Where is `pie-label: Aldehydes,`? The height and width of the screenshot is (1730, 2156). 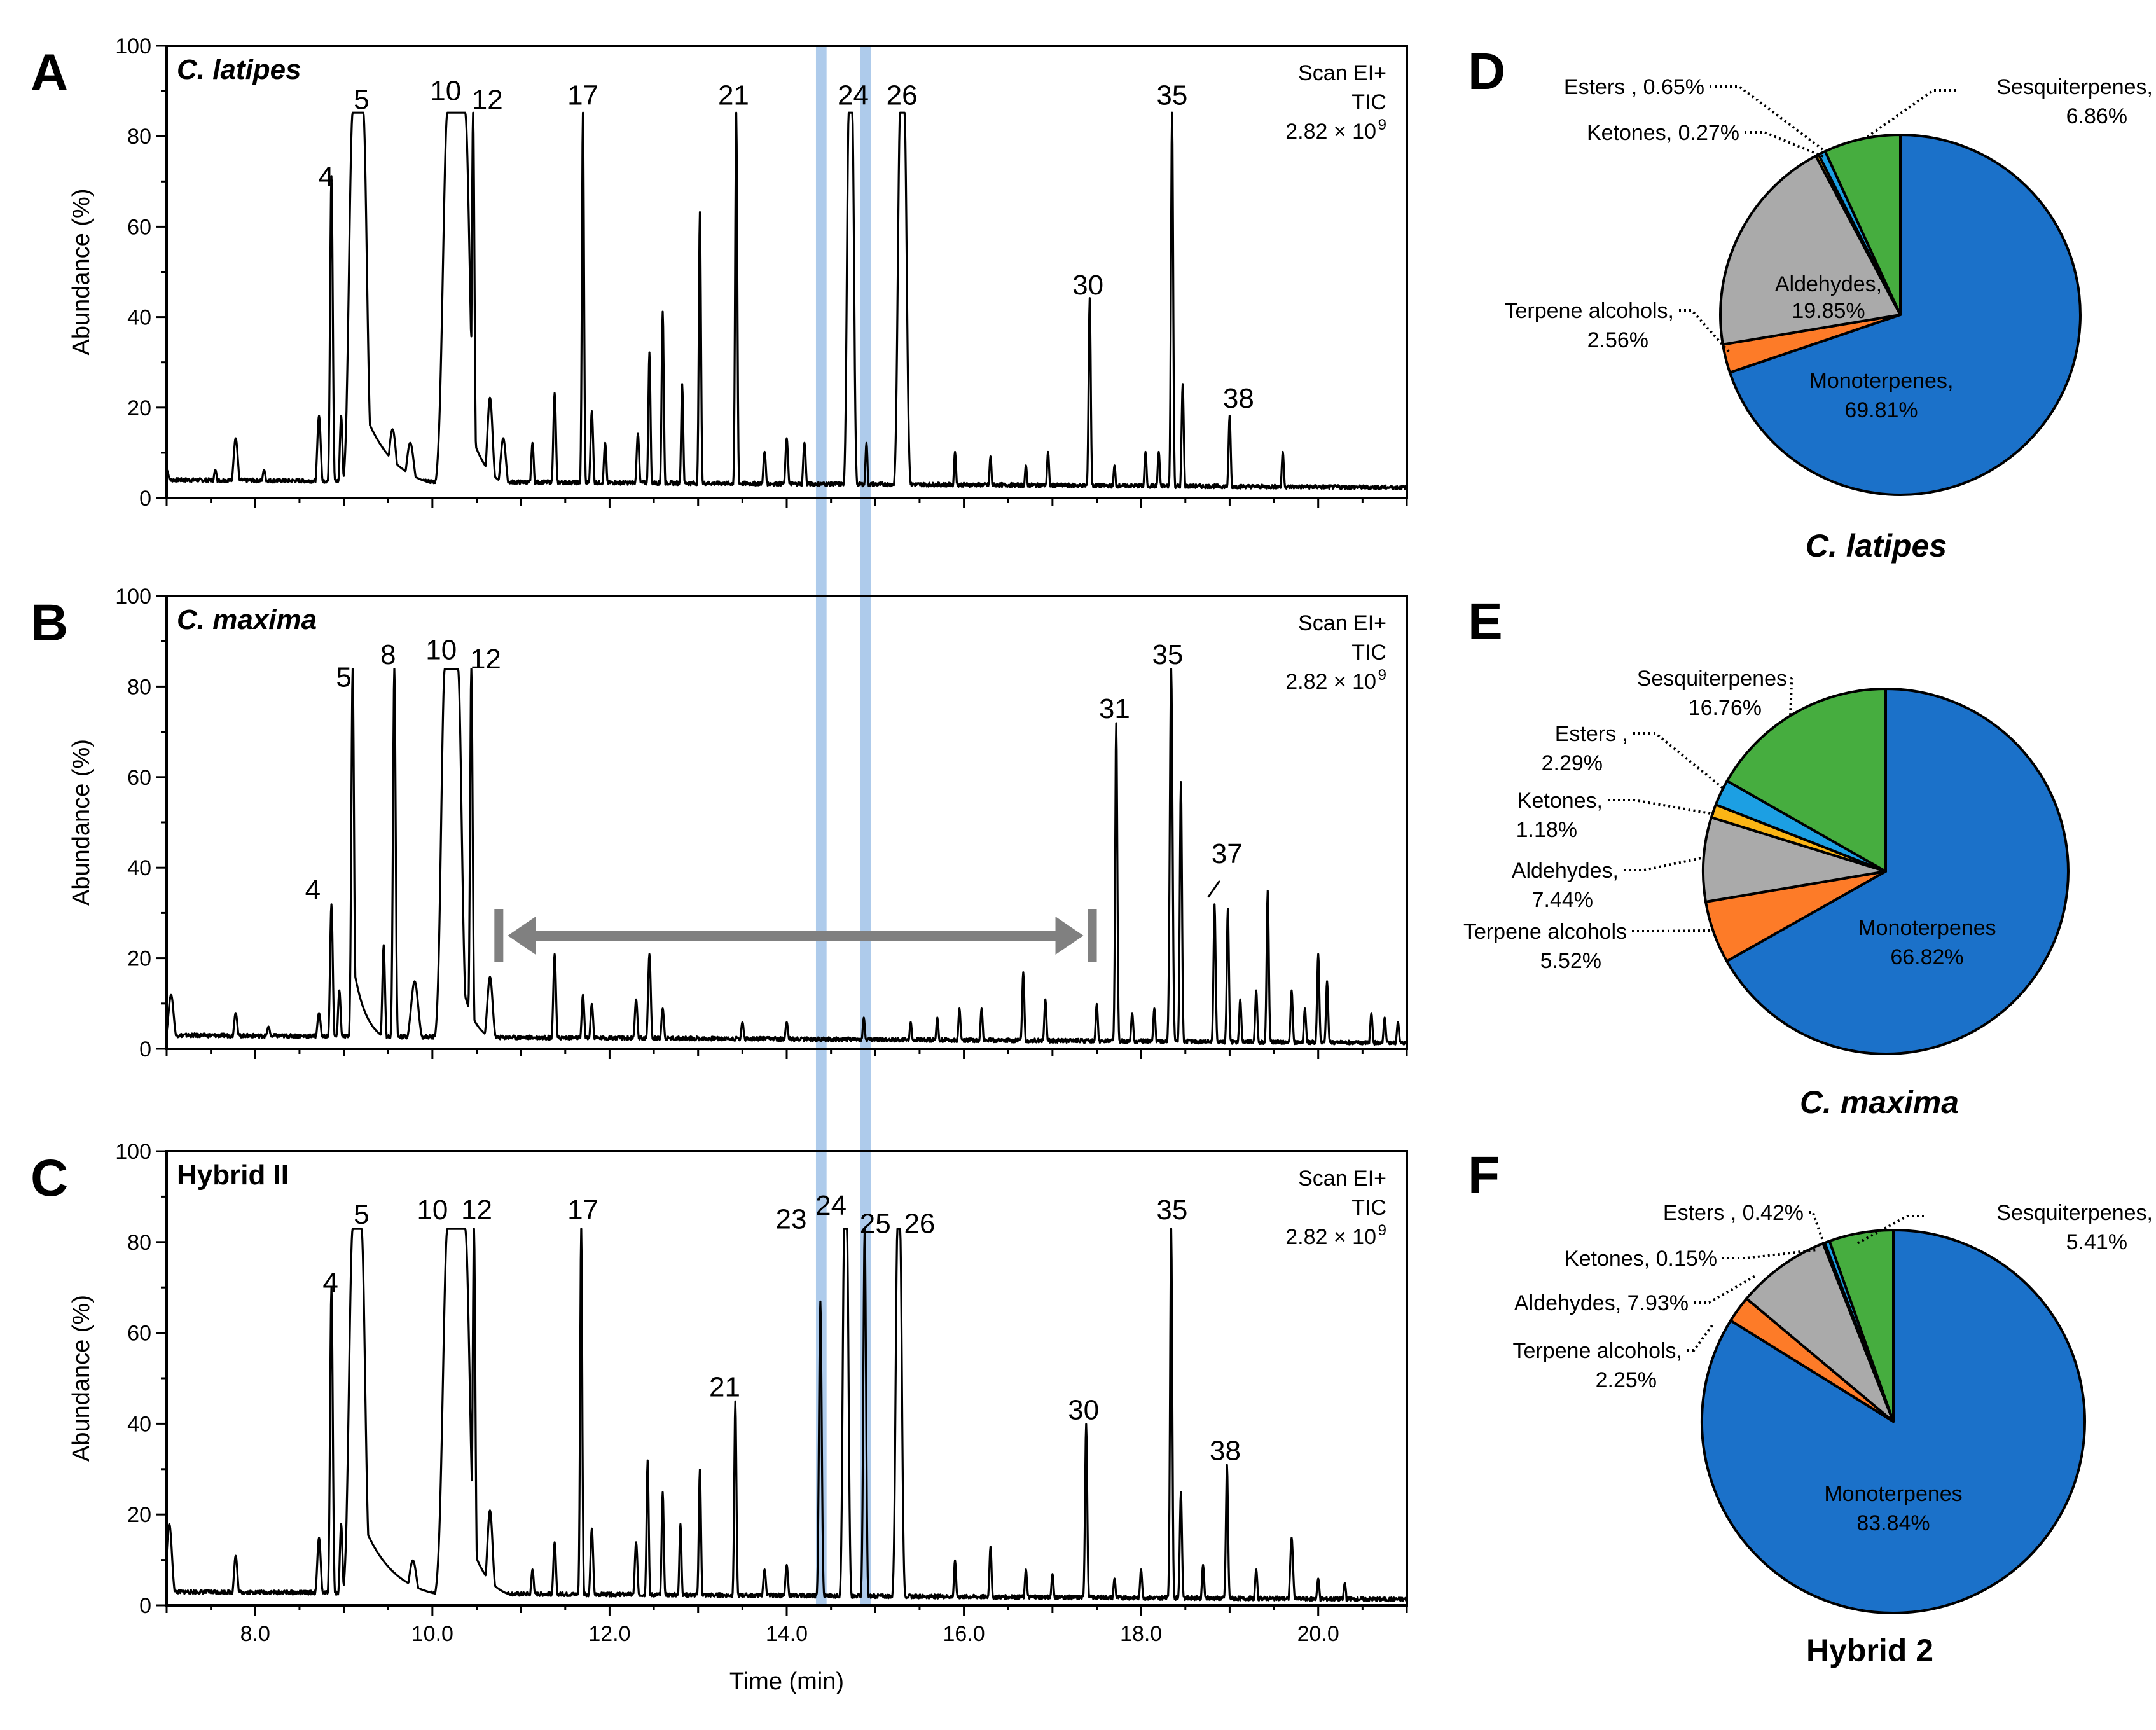
pie-label: Aldehydes, is located at coordinates (1565, 871).